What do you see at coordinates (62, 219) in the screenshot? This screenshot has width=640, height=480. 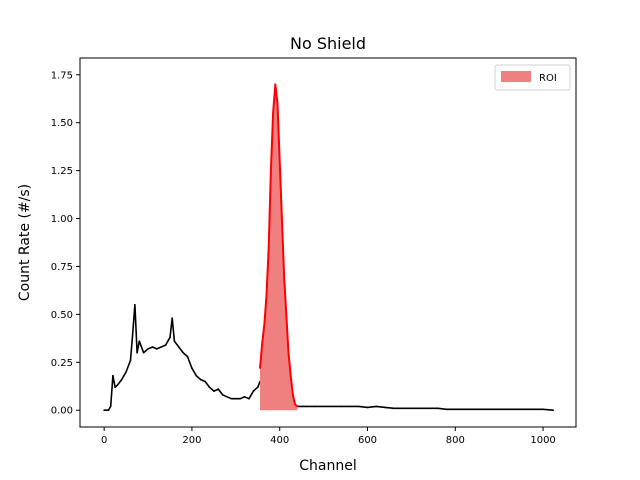 I see `y-tick-label: 1.00` at bounding box center [62, 219].